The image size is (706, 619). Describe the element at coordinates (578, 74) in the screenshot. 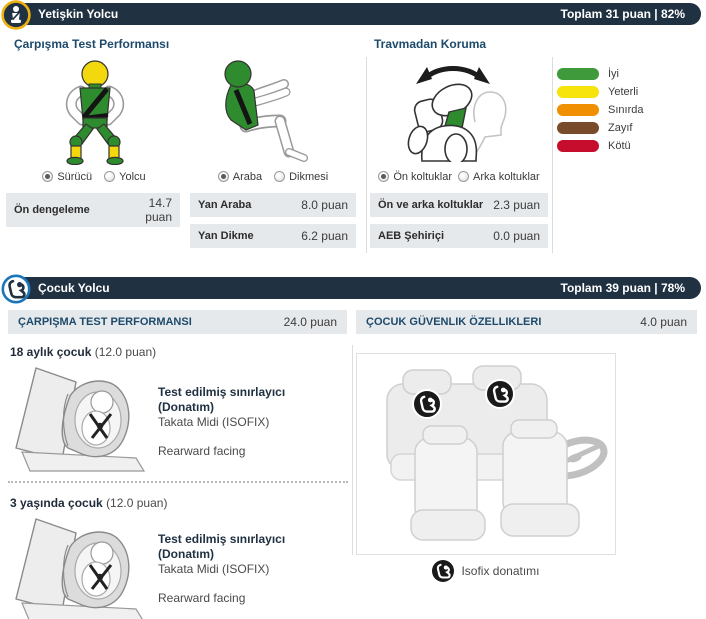

I see `legend-swatch-good` at that location.